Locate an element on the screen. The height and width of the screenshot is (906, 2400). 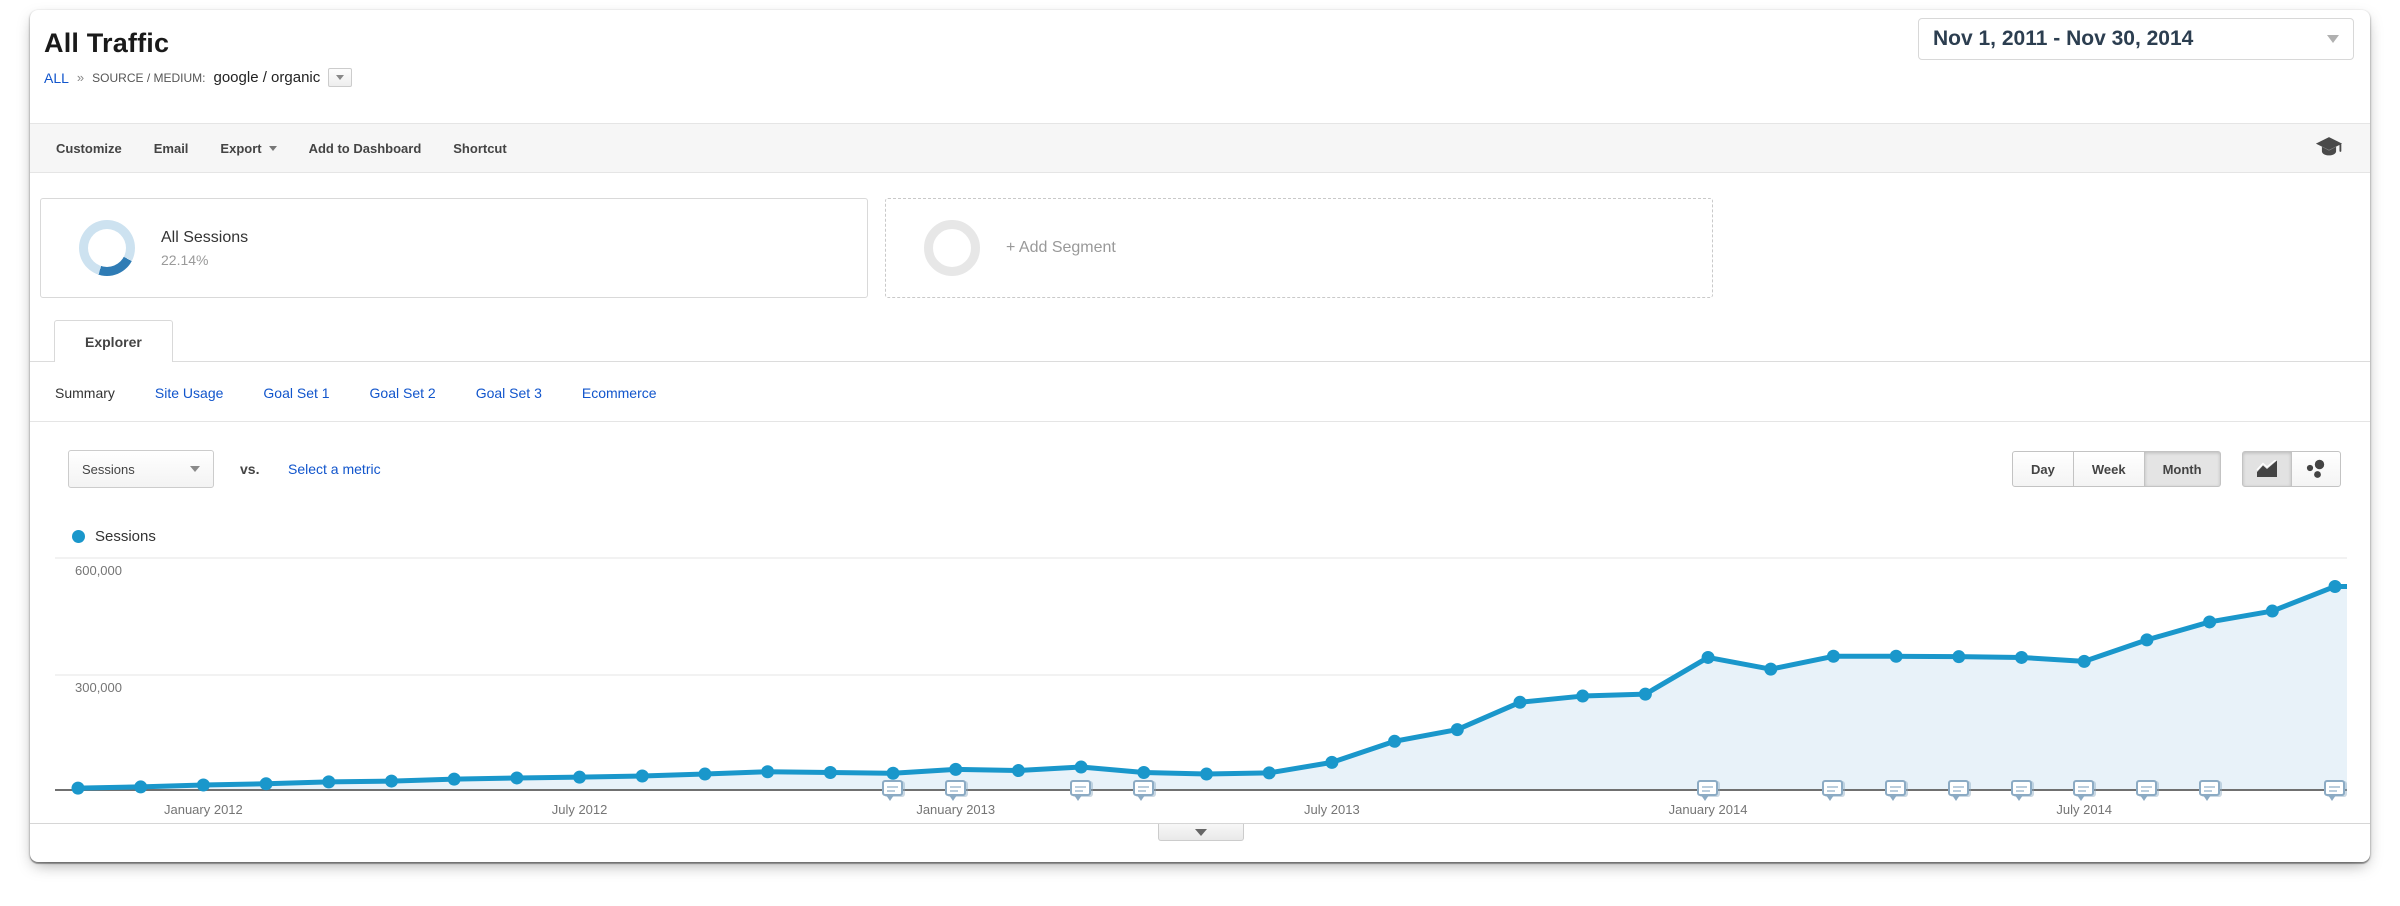
annotation-flag-mar-2014 is located at coordinates (1833, 790).